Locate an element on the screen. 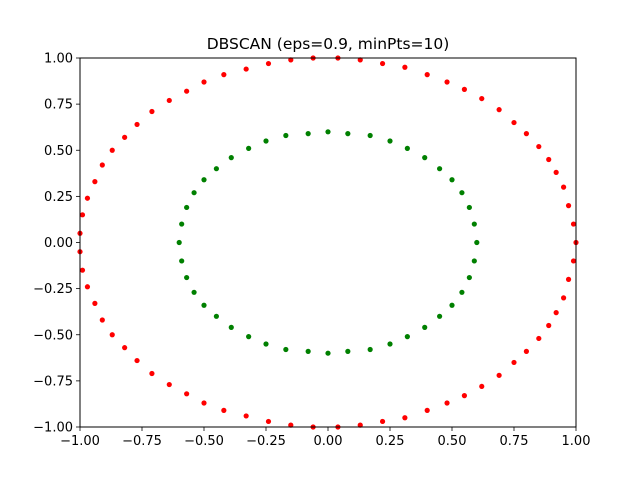 The height and width of the screenshot is (480, 640). y-tick-label: 0.75 is located at coordinates (58, 105).